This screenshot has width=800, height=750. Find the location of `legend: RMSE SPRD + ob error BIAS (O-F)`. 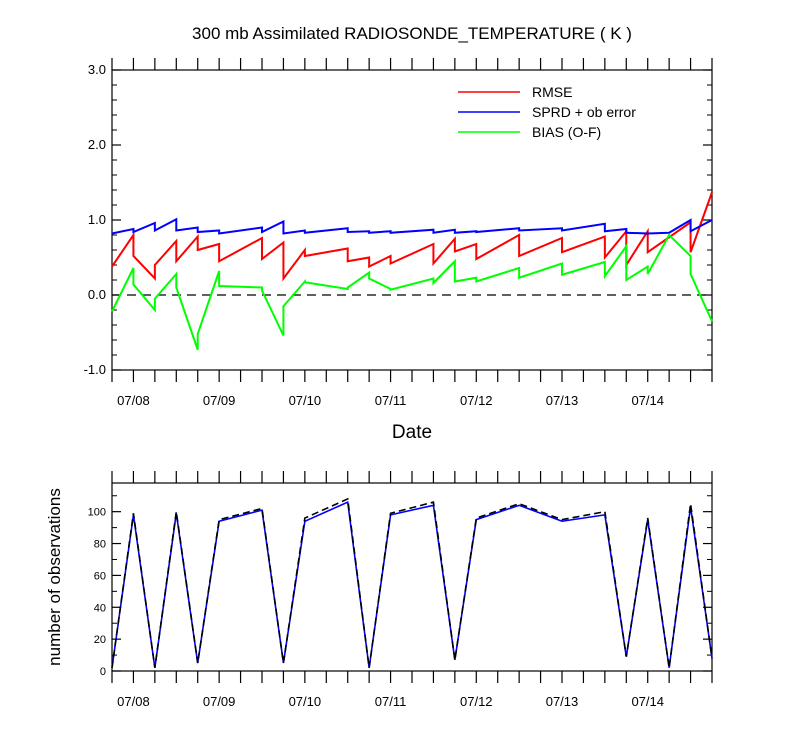

legend: RMSE SPRD + ob error BIAS (O-F) is located at coordinates (547, 112).